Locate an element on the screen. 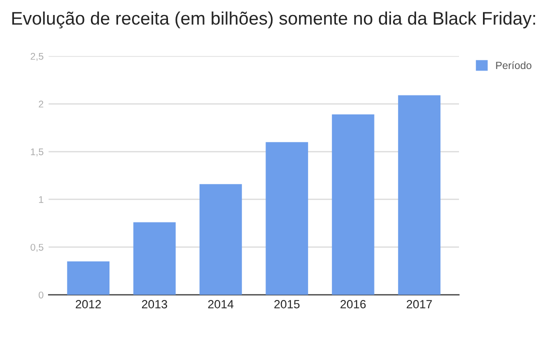 The height and width of the screenshot is (351, 540). legend-label: Período is located at coordinates (514, 65).